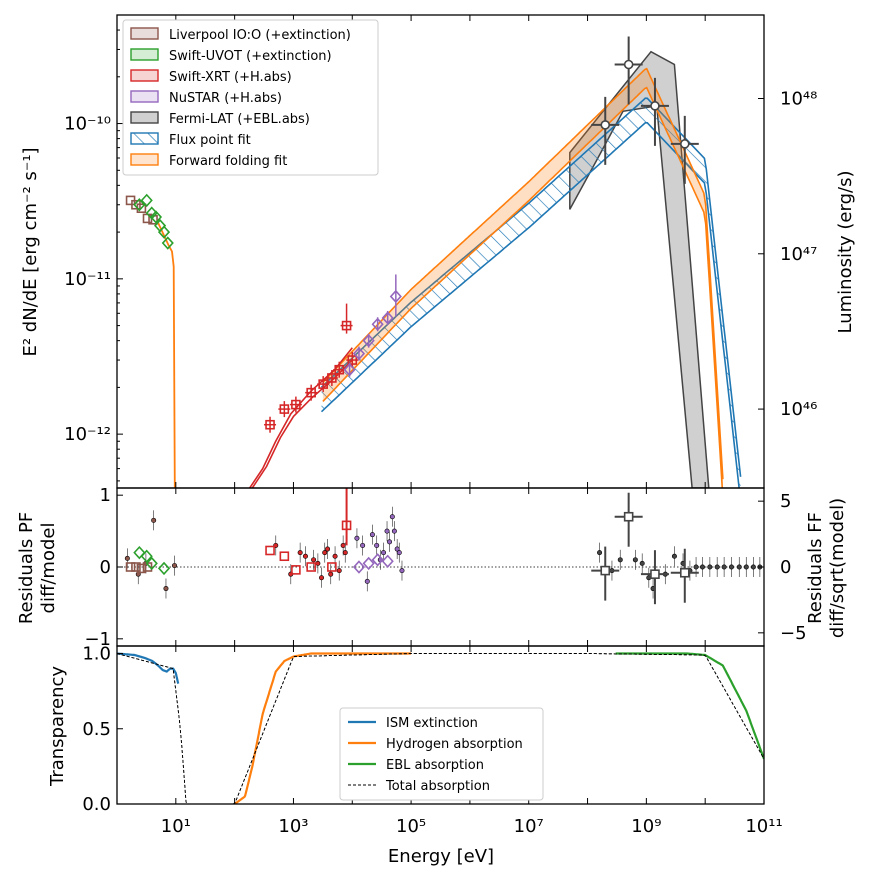 The image size is (877, 879). What do you see at coordinates (96, 729) in the screenshot?
I see `trans-y-tick-label: 0.5` at bounding box center [96, 729].